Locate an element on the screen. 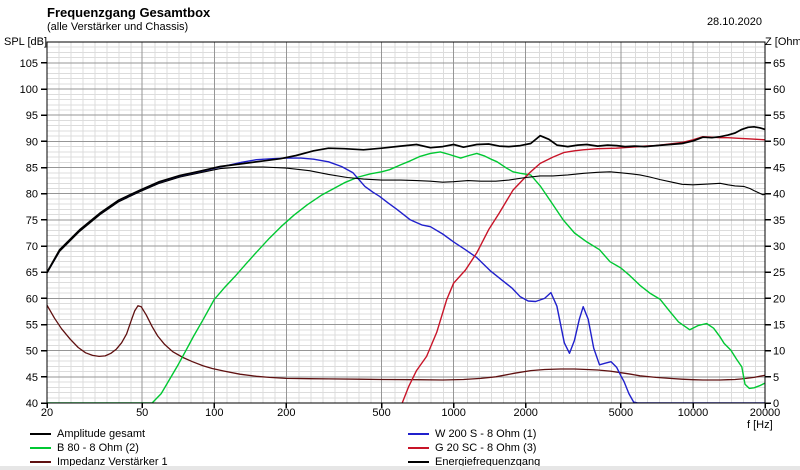 The width and height of the screenshot is (800, 470). window-edge-strip is located at coordinates (400, 468).